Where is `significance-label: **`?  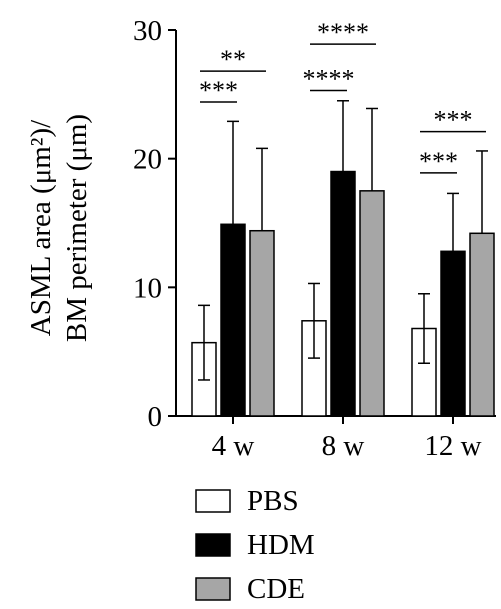 significance-label: ** is located at coordinates (233, 59).